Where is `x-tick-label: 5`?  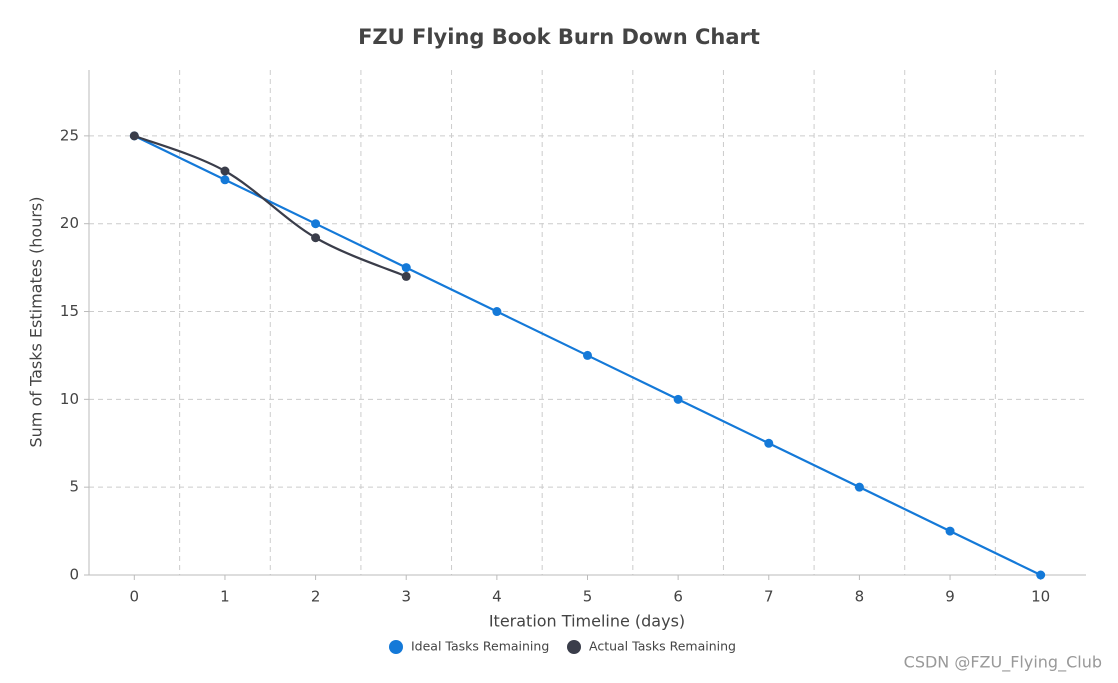 x-tick-label: 5 is located at coordinates (588, 597).